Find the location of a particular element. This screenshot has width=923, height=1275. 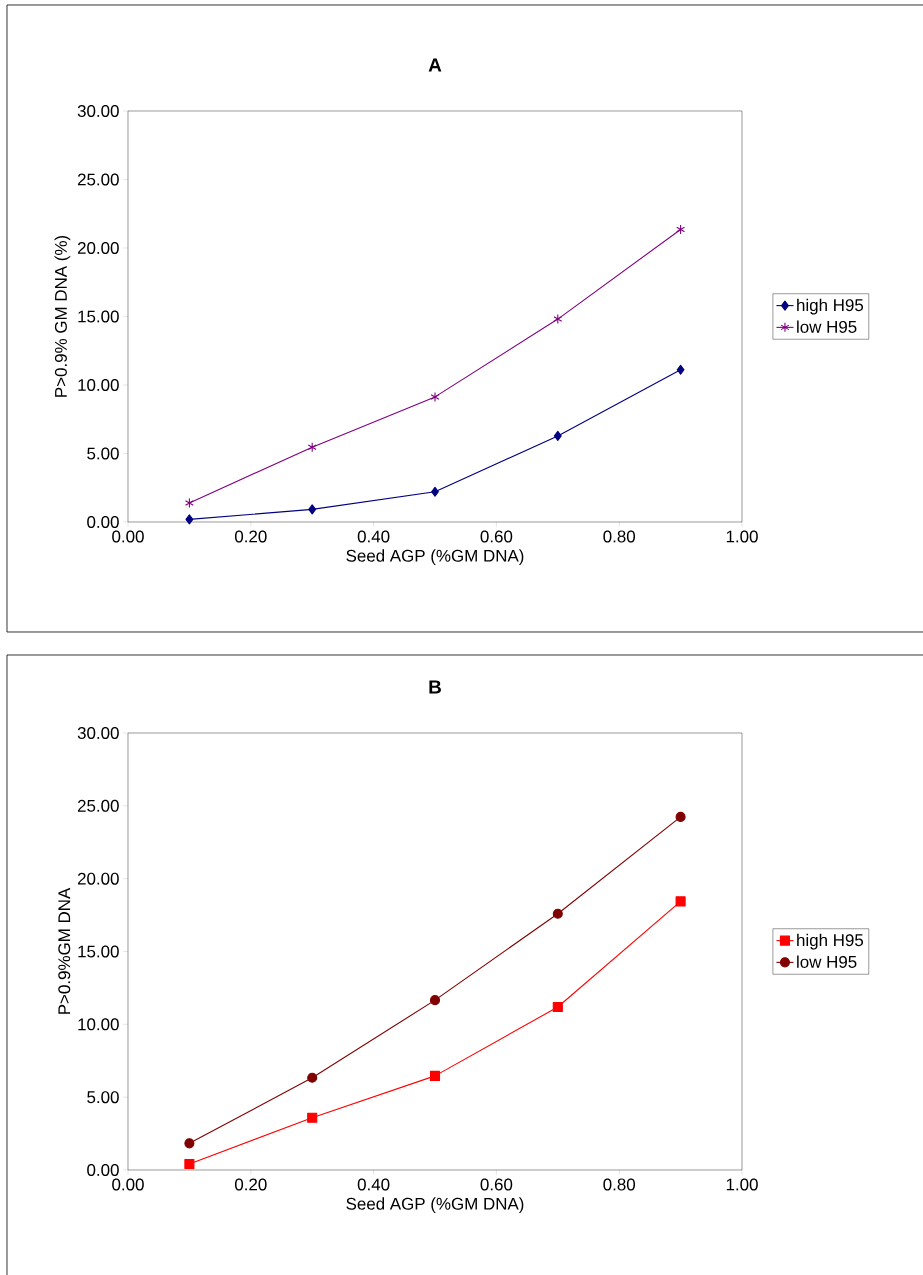

y-axis-title: P>0.9% GM DNA (%) is located at coordinates (62, 316).